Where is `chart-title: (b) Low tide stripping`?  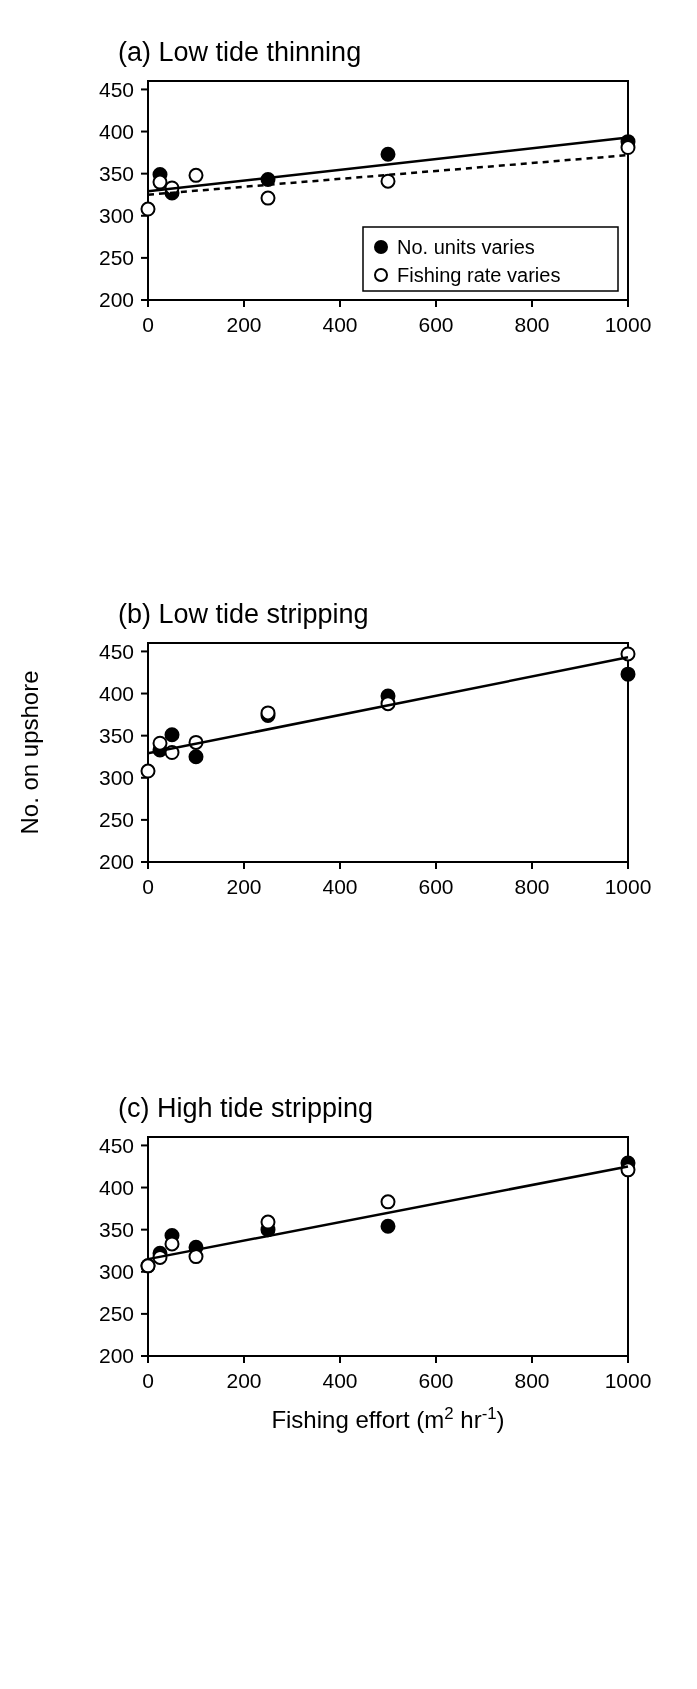
chart-title: (b) Low tide stripping is located at coordinates (243, 614).